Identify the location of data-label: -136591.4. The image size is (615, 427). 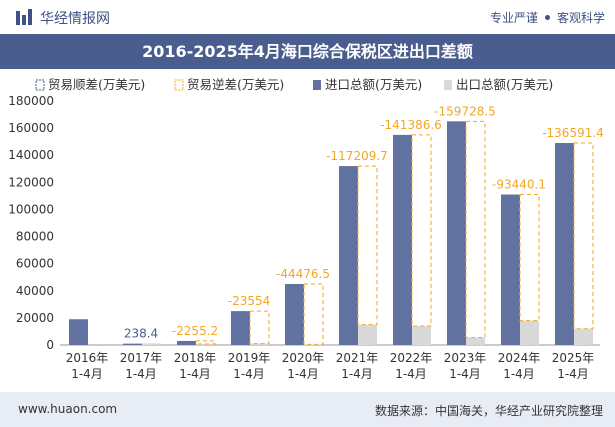
(573, 133).